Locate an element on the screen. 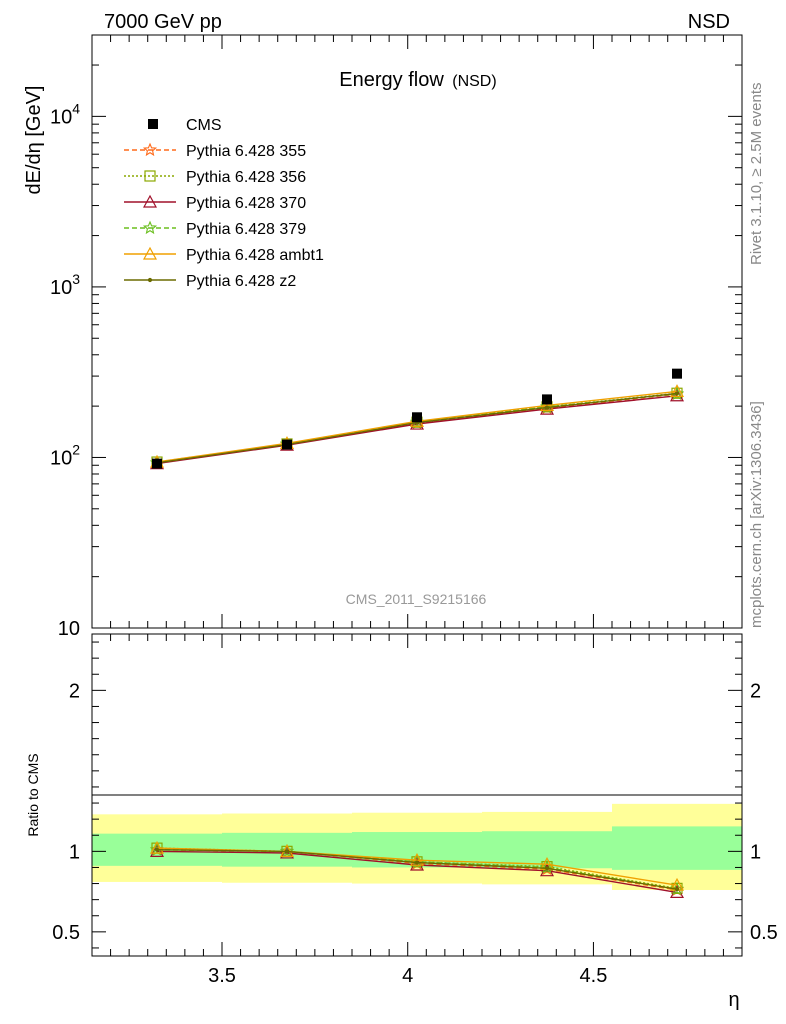 The width and height of the screenshot is (786, 1024). legend-cms-label: CMS is located at coordinates (204, 125).